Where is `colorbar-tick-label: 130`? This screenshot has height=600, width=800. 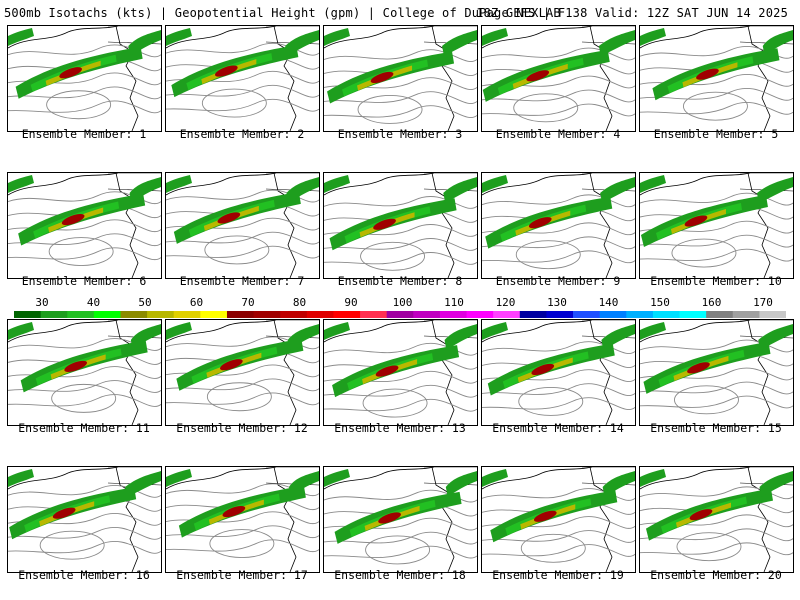
colorbar-tick-label: 130 is located at coordinates (557, 302).